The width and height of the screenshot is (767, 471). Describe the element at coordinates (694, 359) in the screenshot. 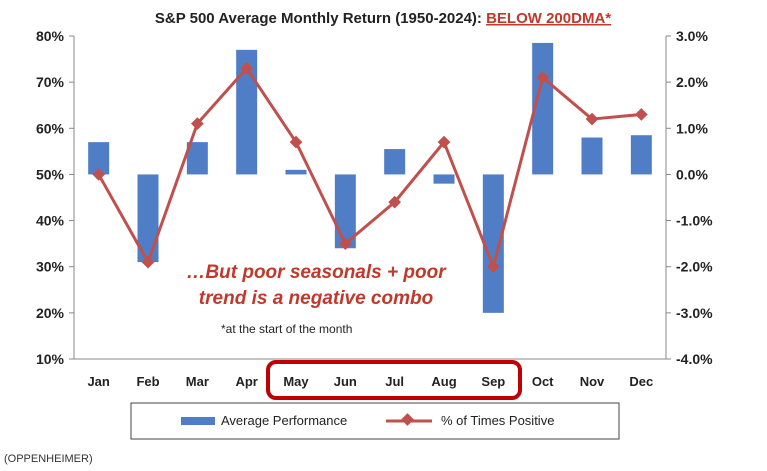

I see `right-tick-label: -4.0%` at that location.